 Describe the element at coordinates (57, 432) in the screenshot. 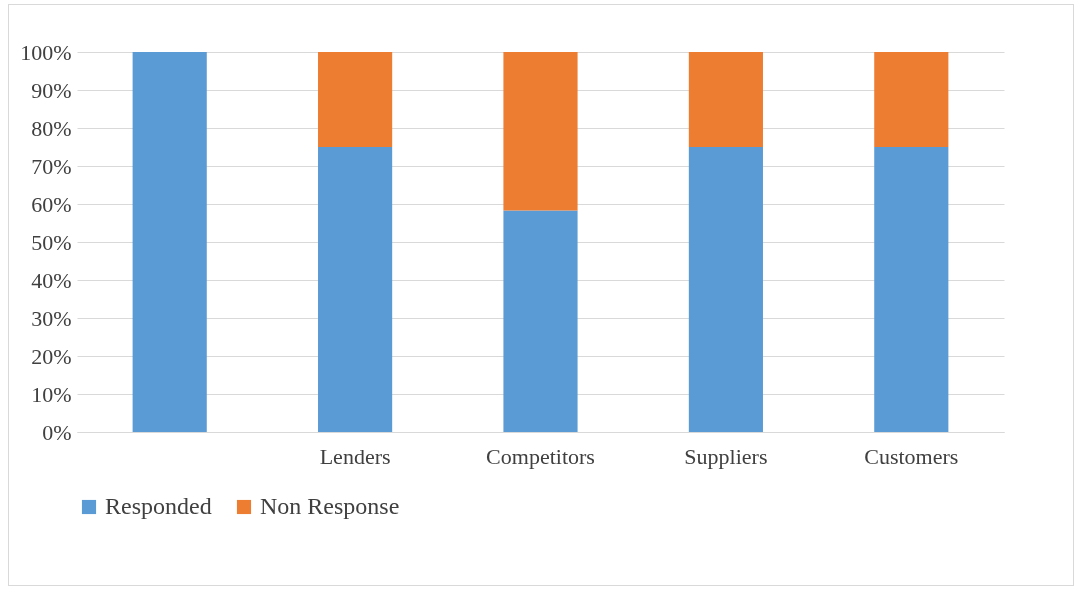

I see `y-tick-label: 0%` at that location.